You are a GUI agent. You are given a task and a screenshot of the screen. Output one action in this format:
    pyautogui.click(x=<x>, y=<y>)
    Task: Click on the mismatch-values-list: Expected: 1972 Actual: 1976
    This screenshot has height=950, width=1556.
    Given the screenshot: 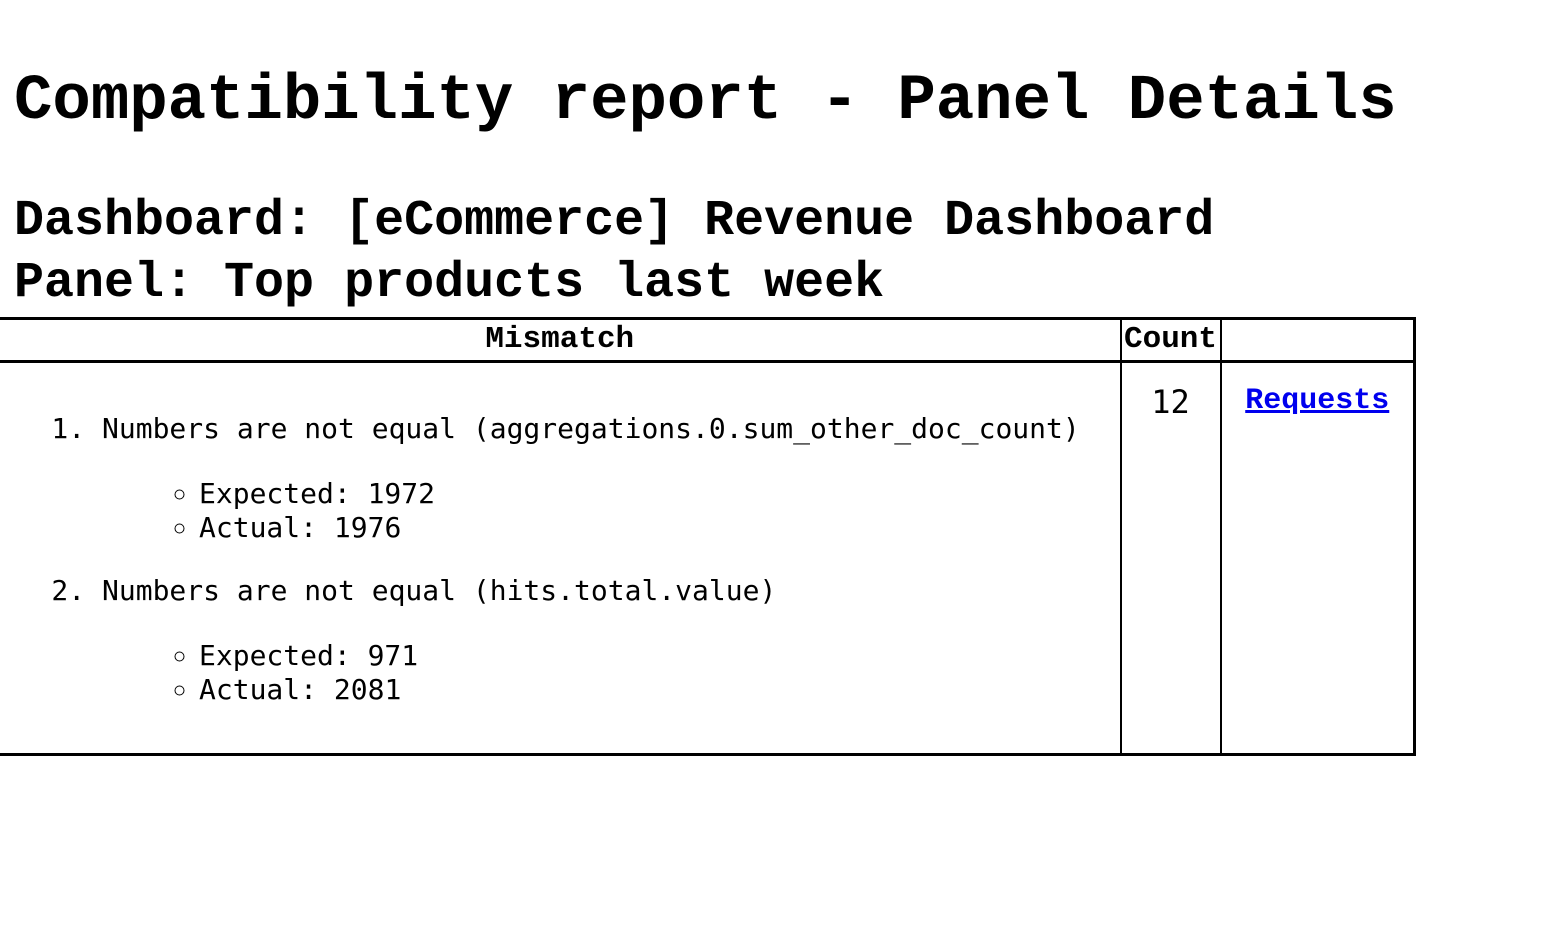 What is the action you would take?
    pyautogui.click(x=611, y=511)
    